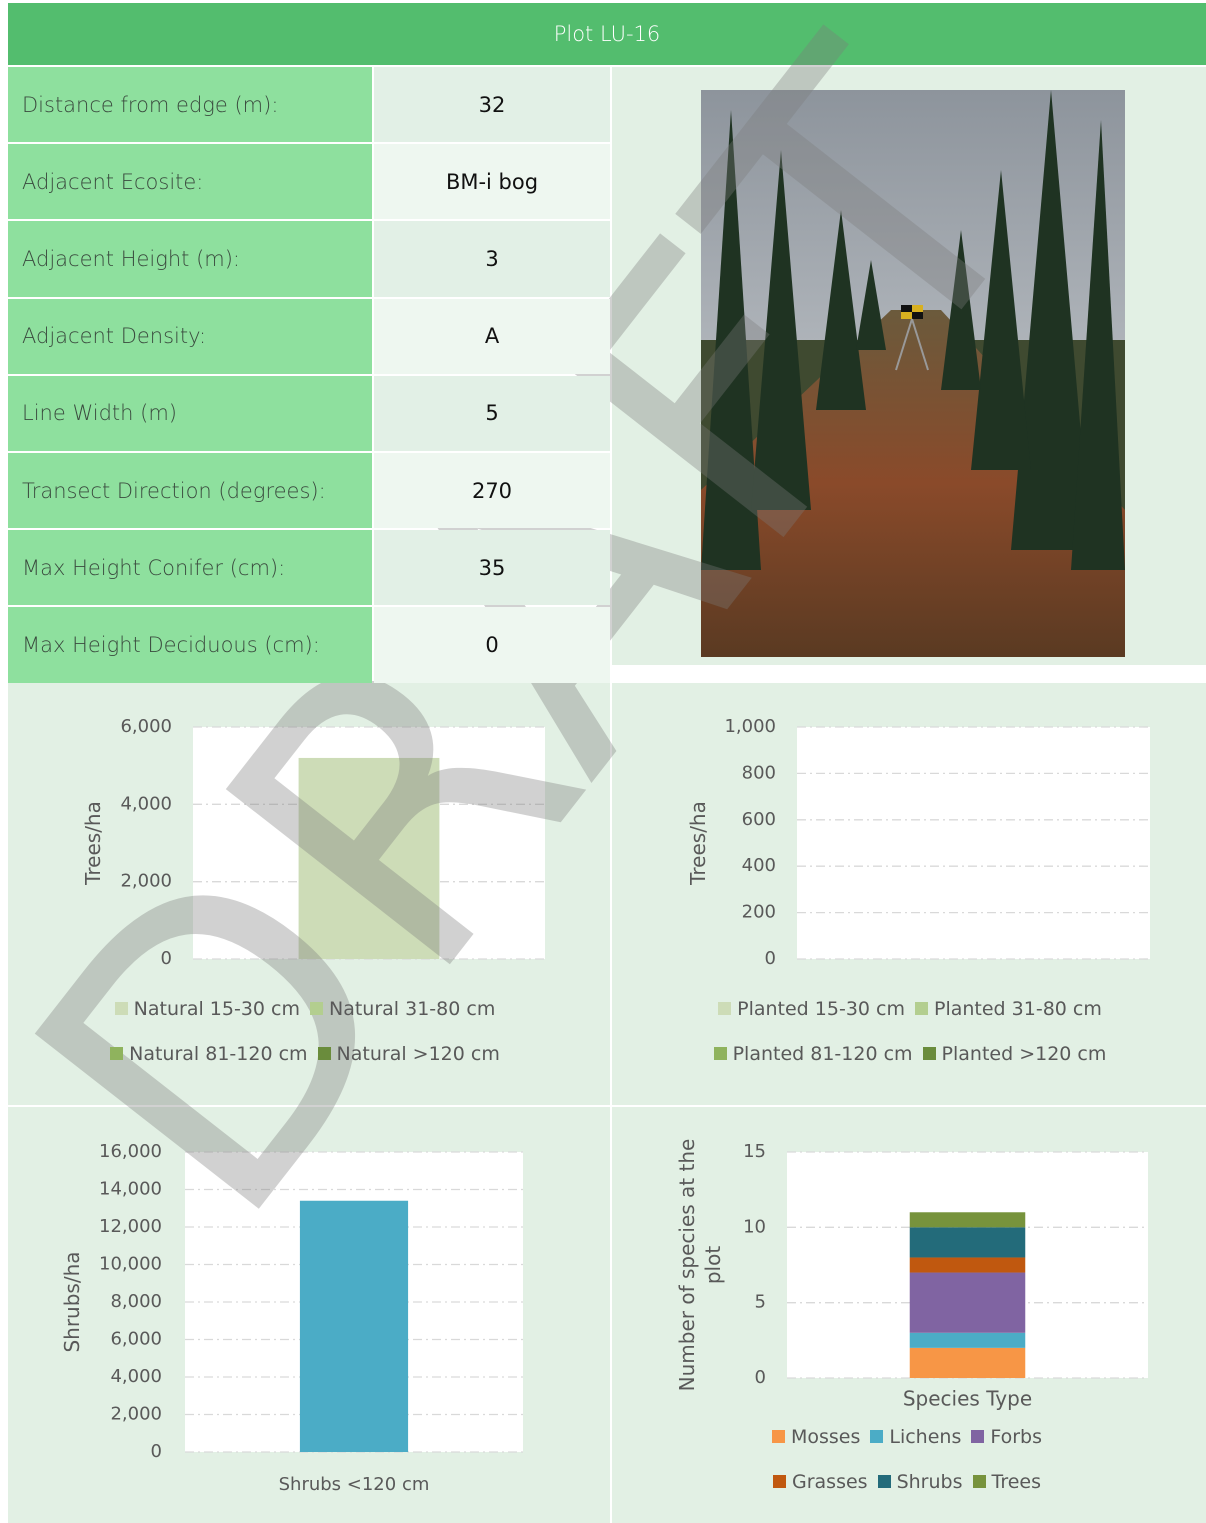 The height and width of the screenshot is (1523, 1206). What do you see at coordinates (190, 259) in the screenshot?
I see `field-label: Adjacent Height (m):` at bounding box center [190, 259].